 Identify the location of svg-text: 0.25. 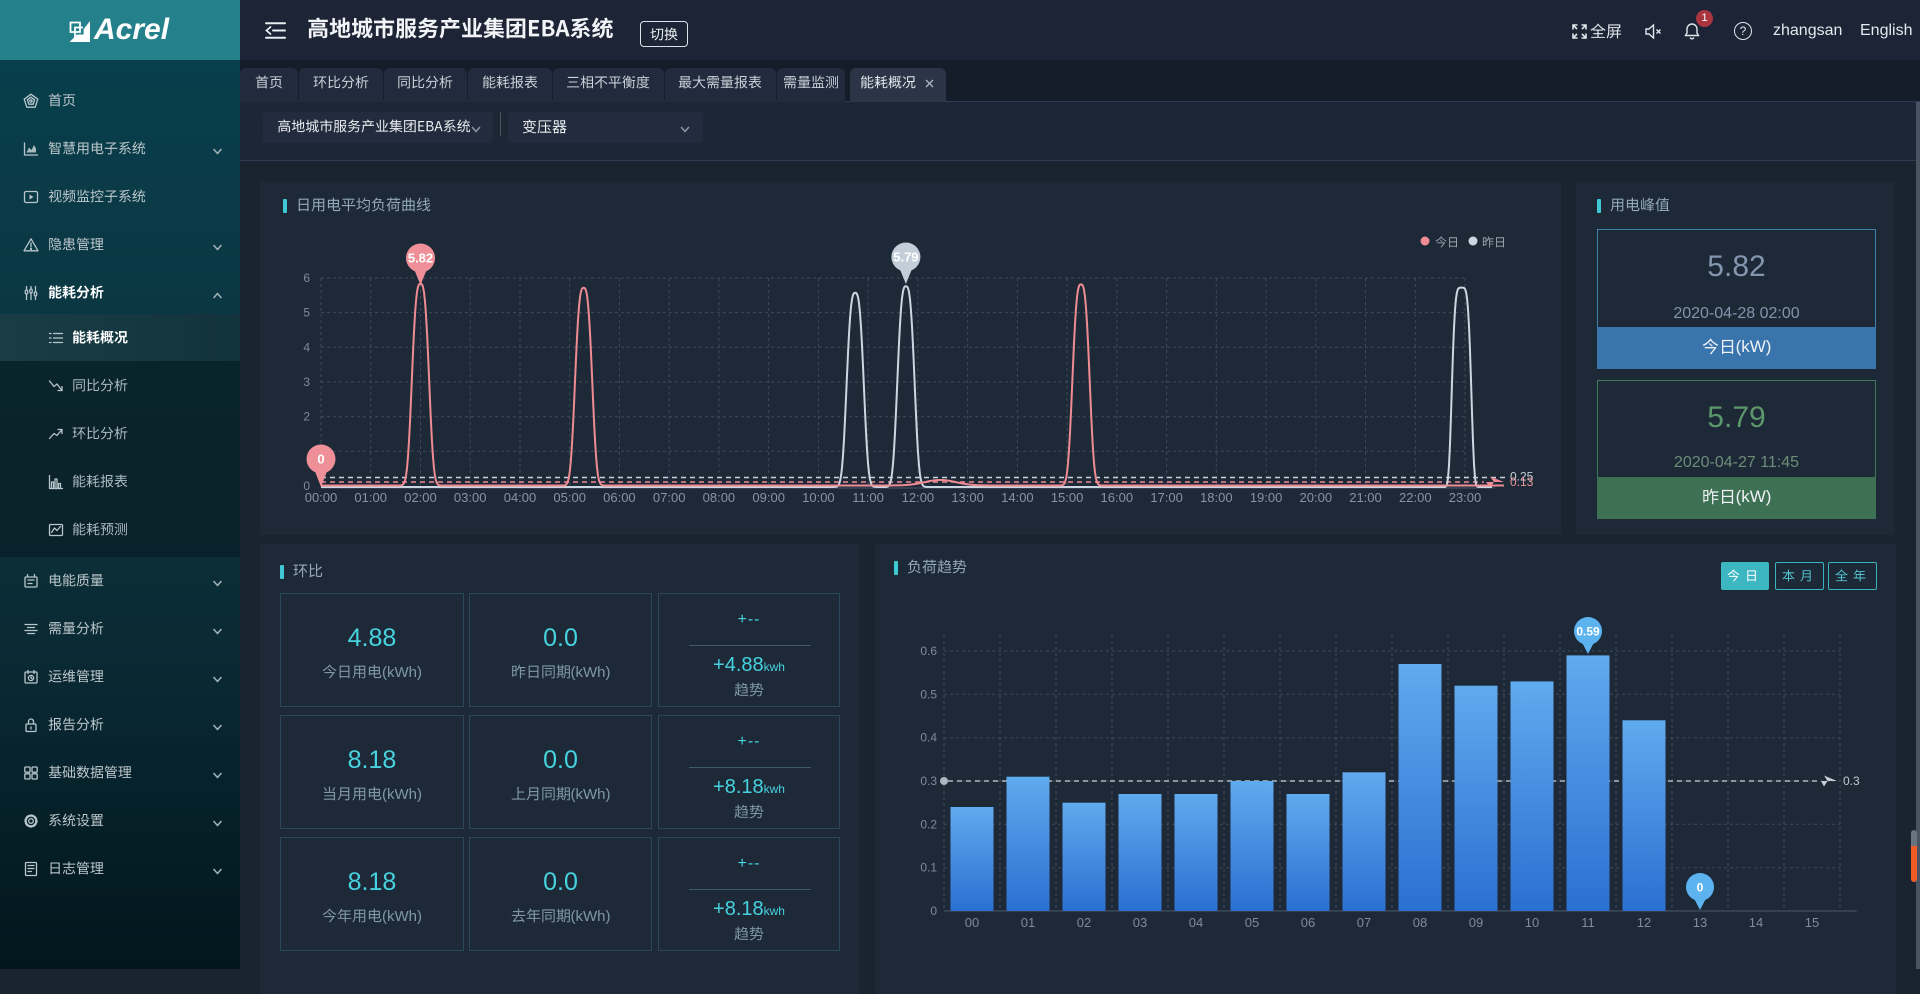
(1522, 477).